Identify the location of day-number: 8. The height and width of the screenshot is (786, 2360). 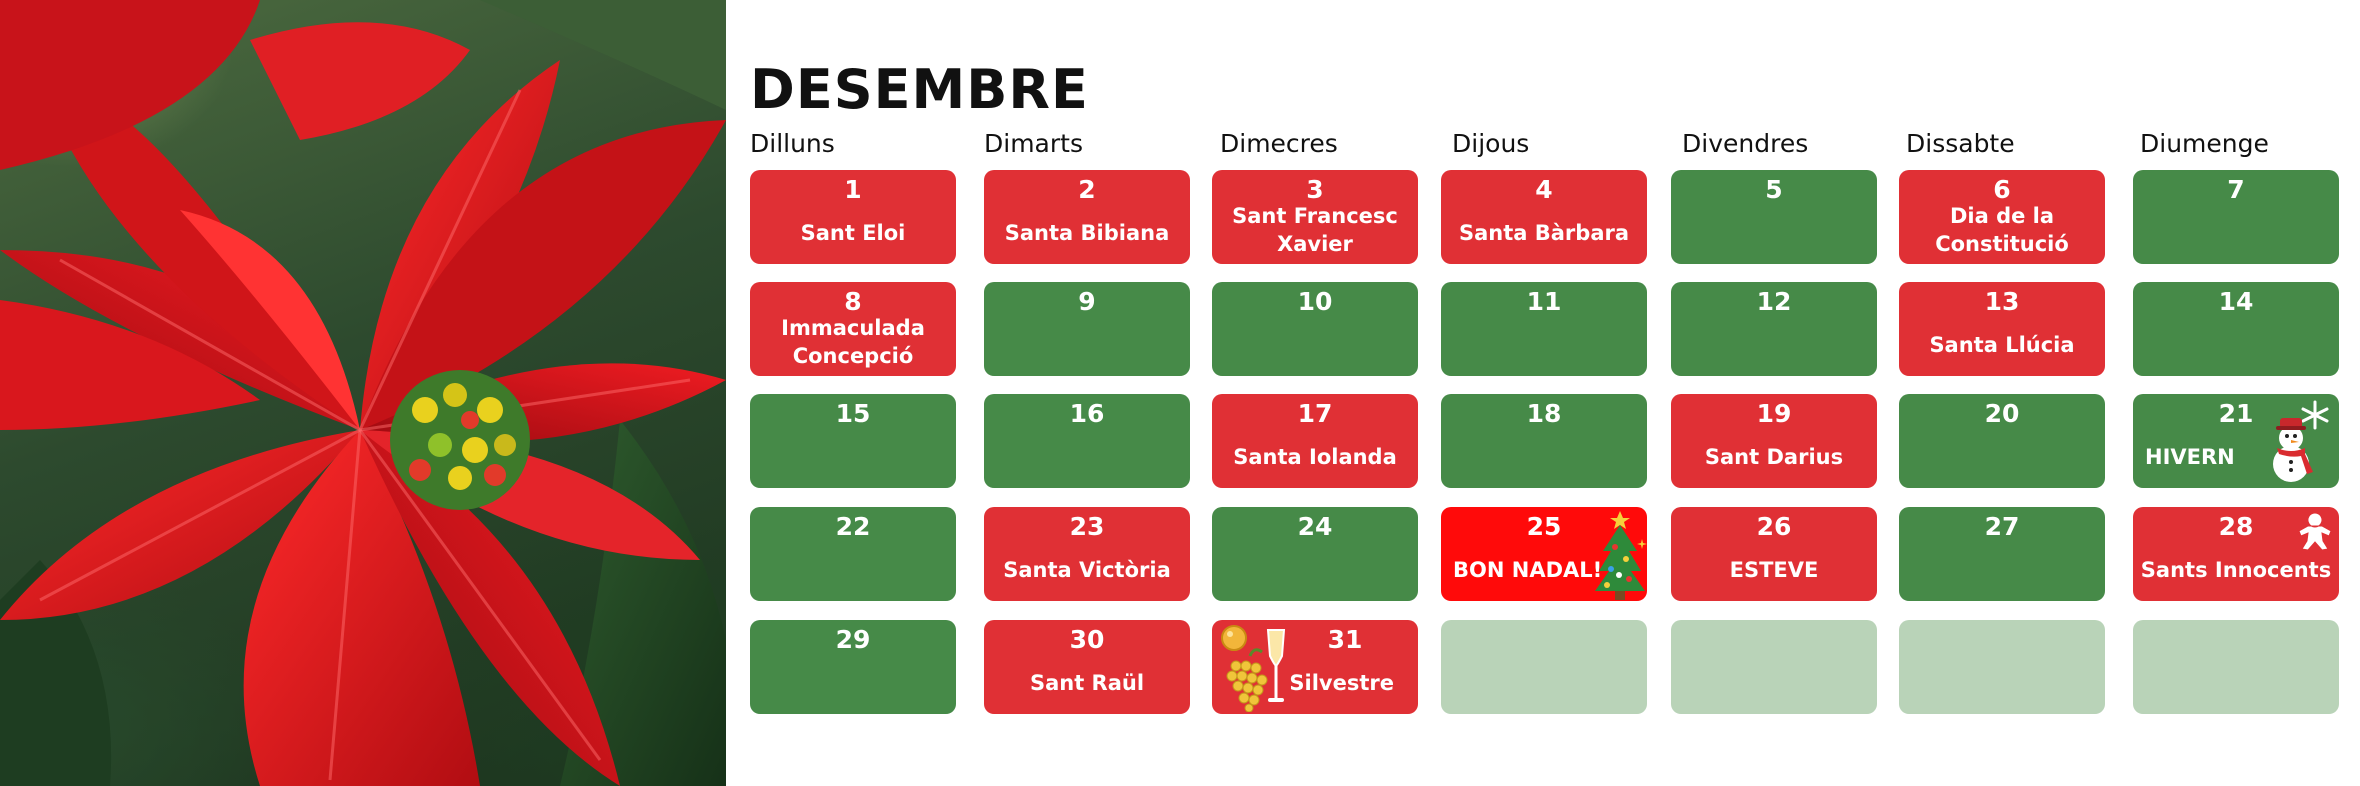
(853, 301).